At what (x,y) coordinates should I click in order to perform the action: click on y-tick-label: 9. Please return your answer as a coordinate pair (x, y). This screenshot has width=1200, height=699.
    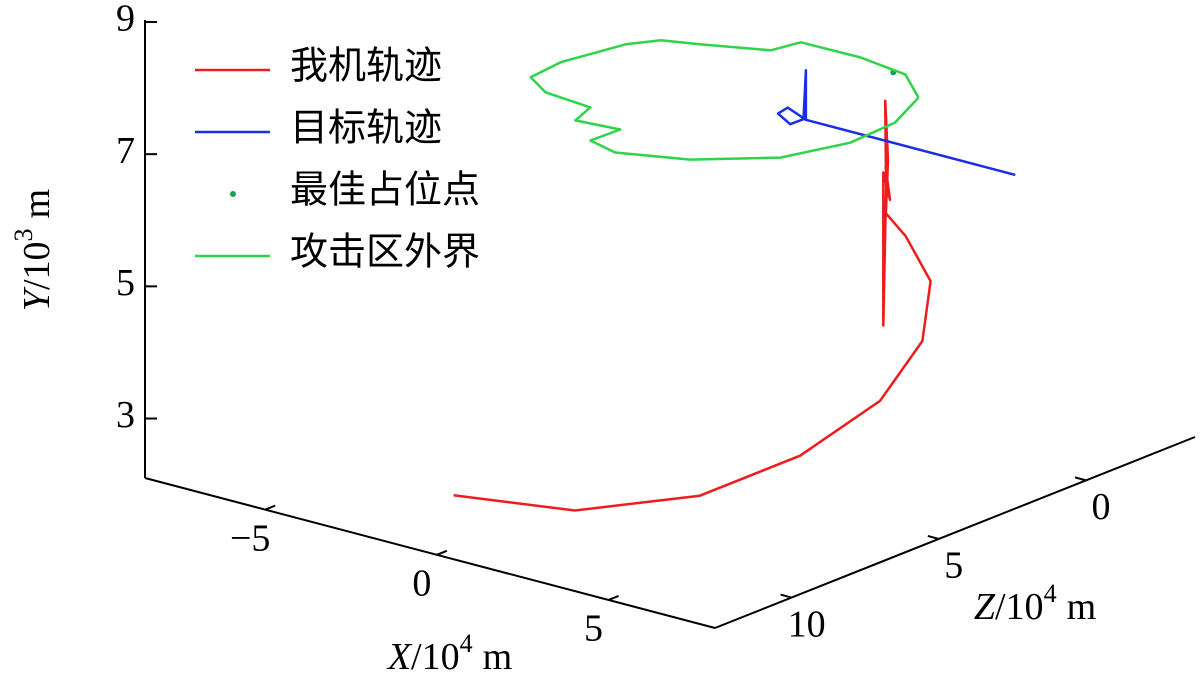
    Looking at the image, I should click on (125, 20).